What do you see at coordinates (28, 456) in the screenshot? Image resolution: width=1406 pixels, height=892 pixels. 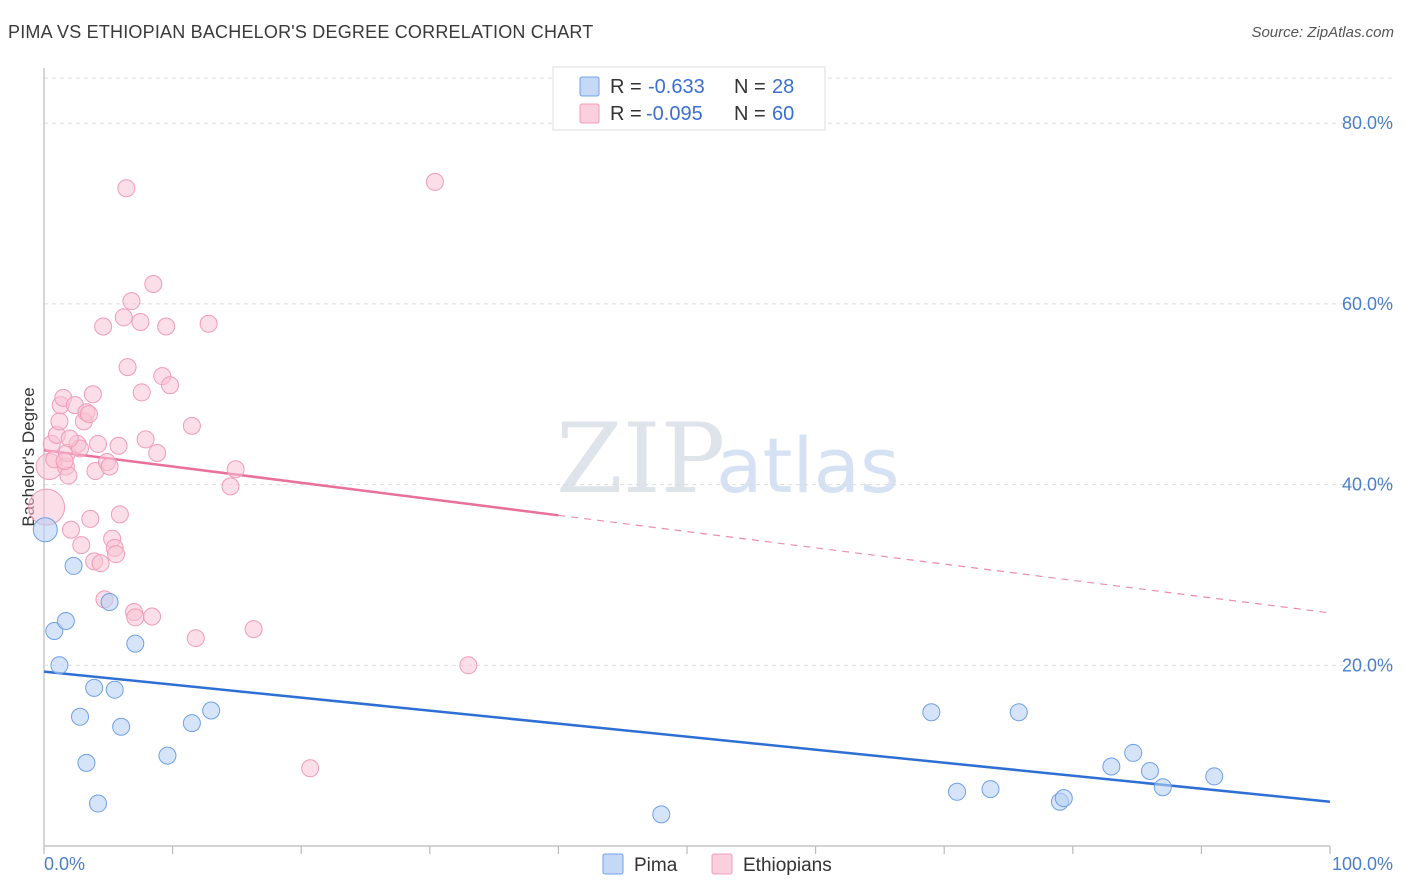 I see `y-axis-label: Bachelor's Degree` at bounding box center [28, 456].